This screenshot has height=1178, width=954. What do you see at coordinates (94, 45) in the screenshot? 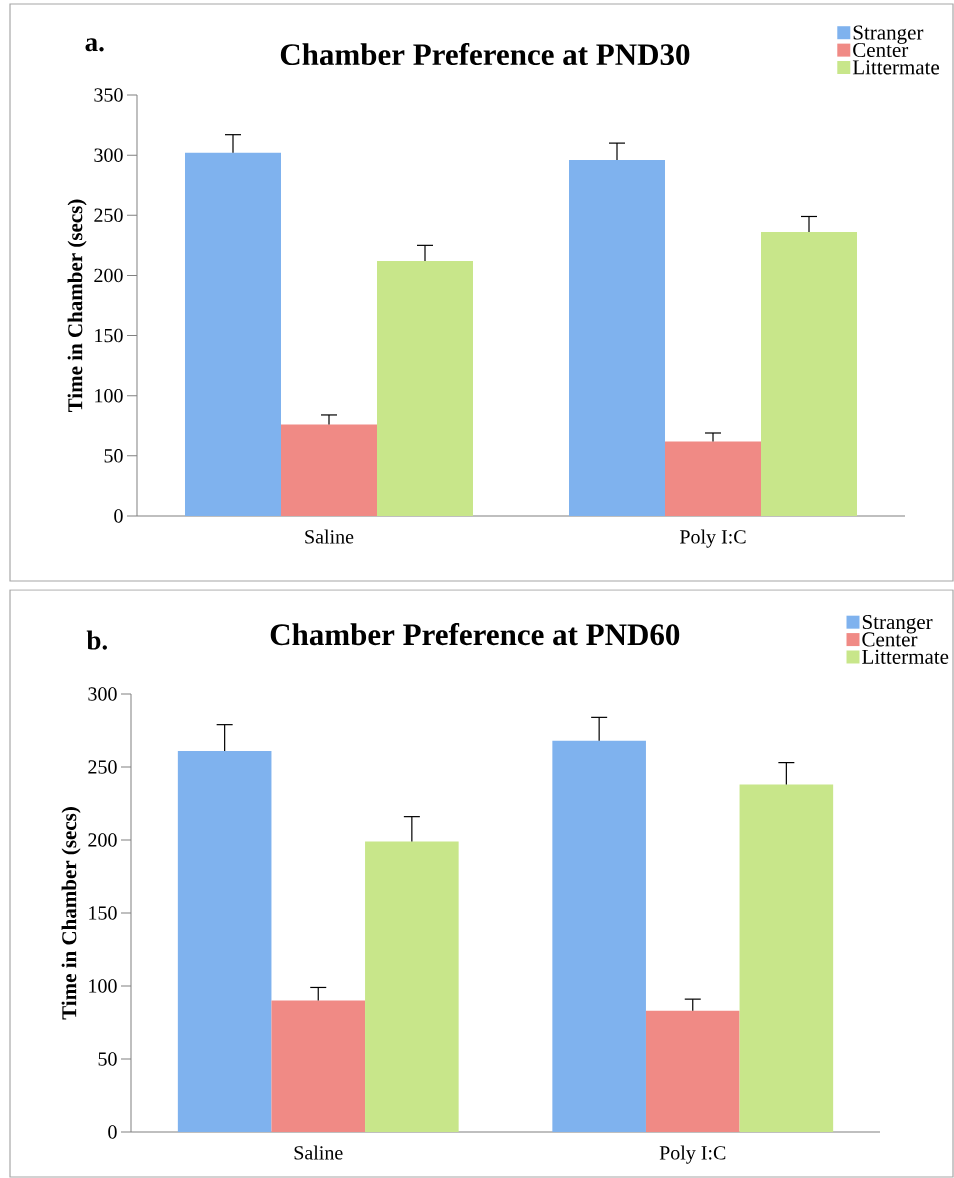
I see `text: a.` at bounding box center [94, 45].